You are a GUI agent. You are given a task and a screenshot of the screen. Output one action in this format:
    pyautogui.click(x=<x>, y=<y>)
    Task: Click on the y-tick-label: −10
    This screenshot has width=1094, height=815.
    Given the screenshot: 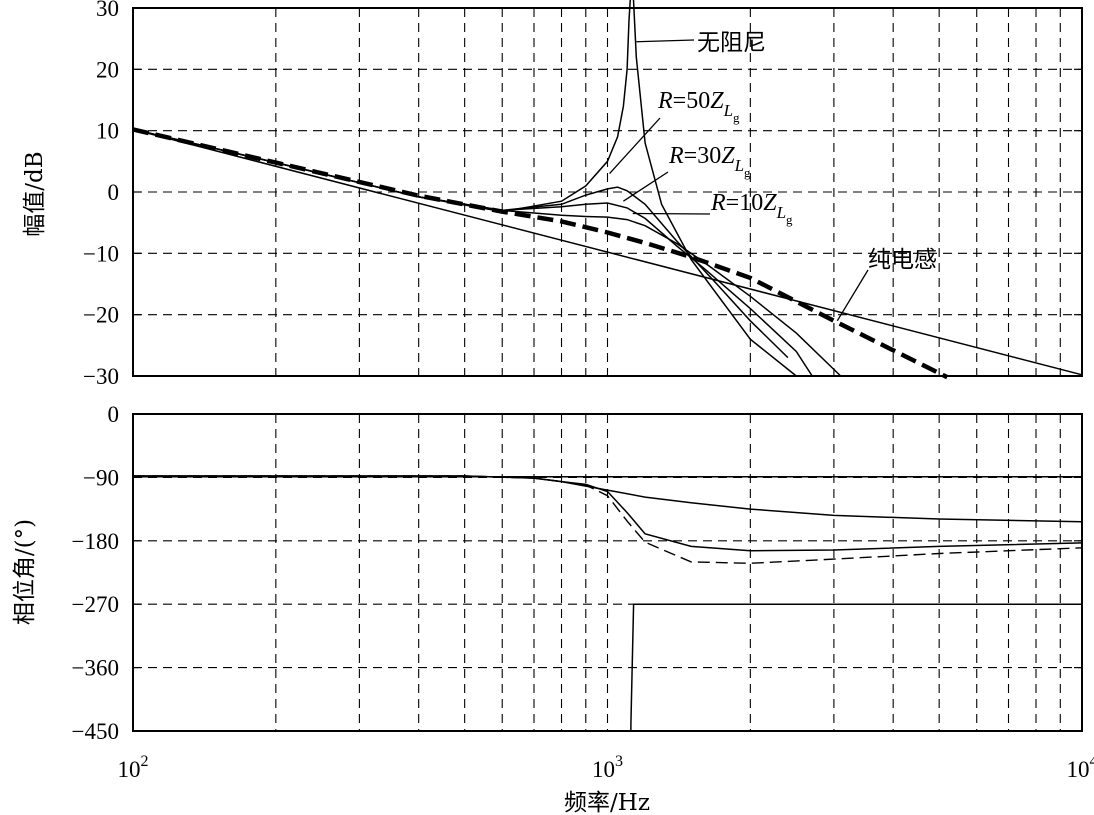 What is the action you would take?
    pyautogui.click(x=101, y=253)
    